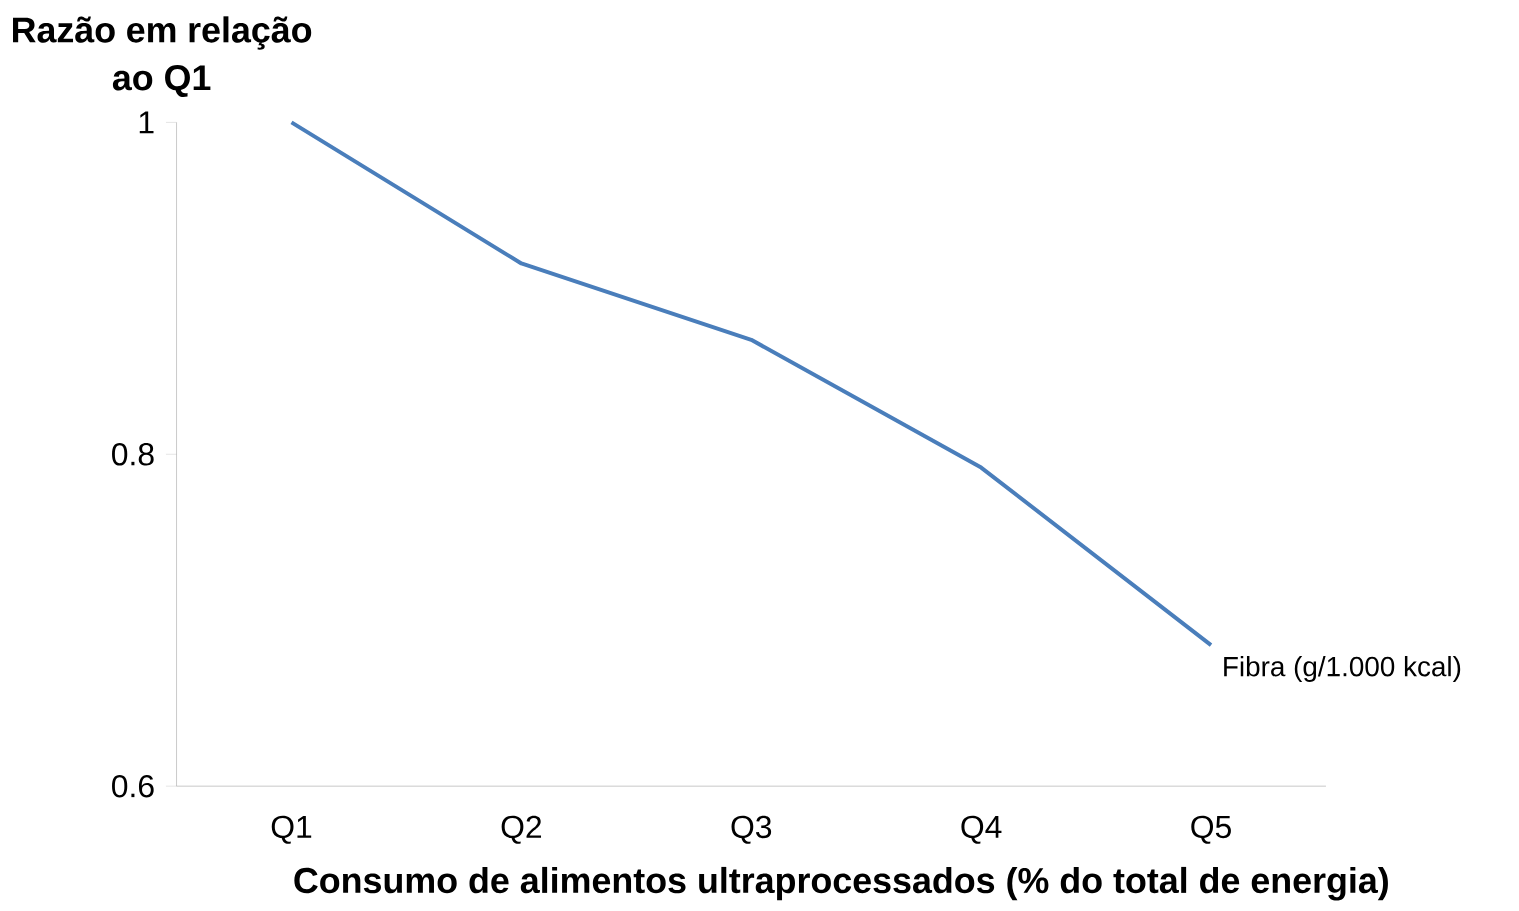 The image size is (1519, 911). What do you see at coordinates (162, 57) in the screenshot?
I see `y-axis-title: Razão em relação ao Q1` at bounding box center [162, 57].